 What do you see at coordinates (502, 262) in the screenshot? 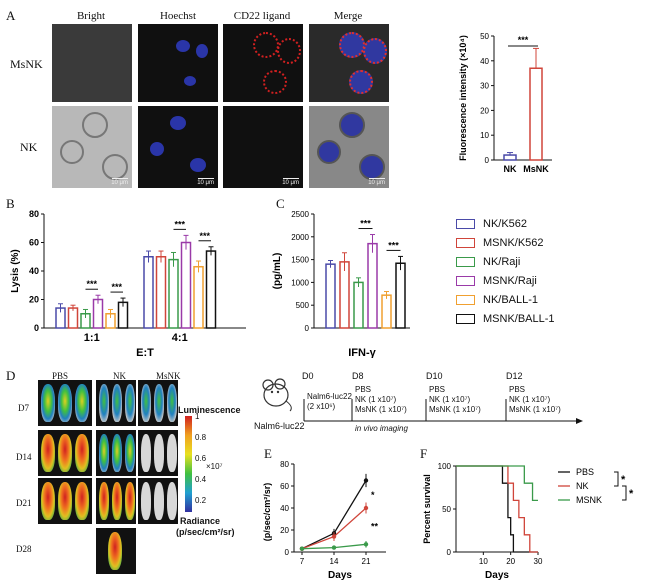
I see `legend-label: NK/Raji` at bounding box center [502, 262].